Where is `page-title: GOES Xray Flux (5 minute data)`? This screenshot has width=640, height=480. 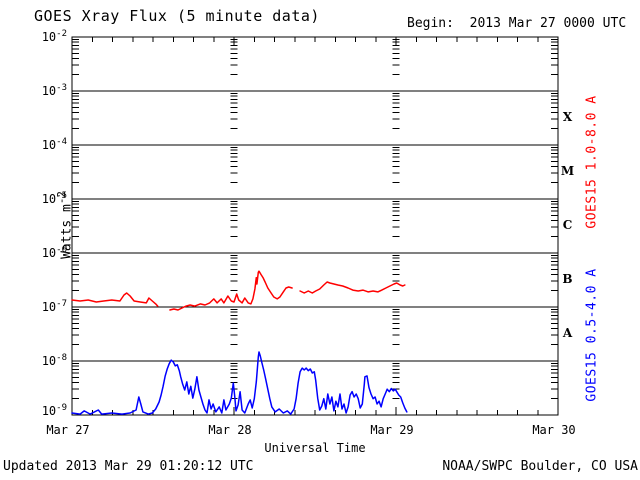 page-title: GOES Xray Flux (5 minute data) is located at coordinates (177, 16).